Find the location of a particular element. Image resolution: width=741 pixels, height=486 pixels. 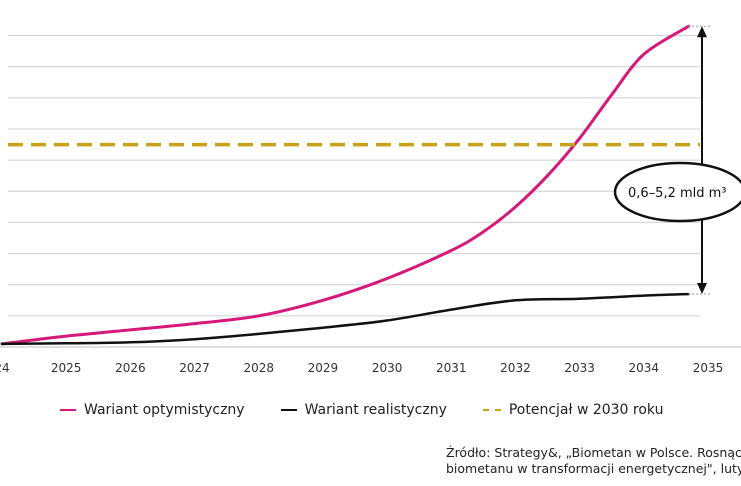

x-tick-label: 2035 is located at coordinates (708, 368).